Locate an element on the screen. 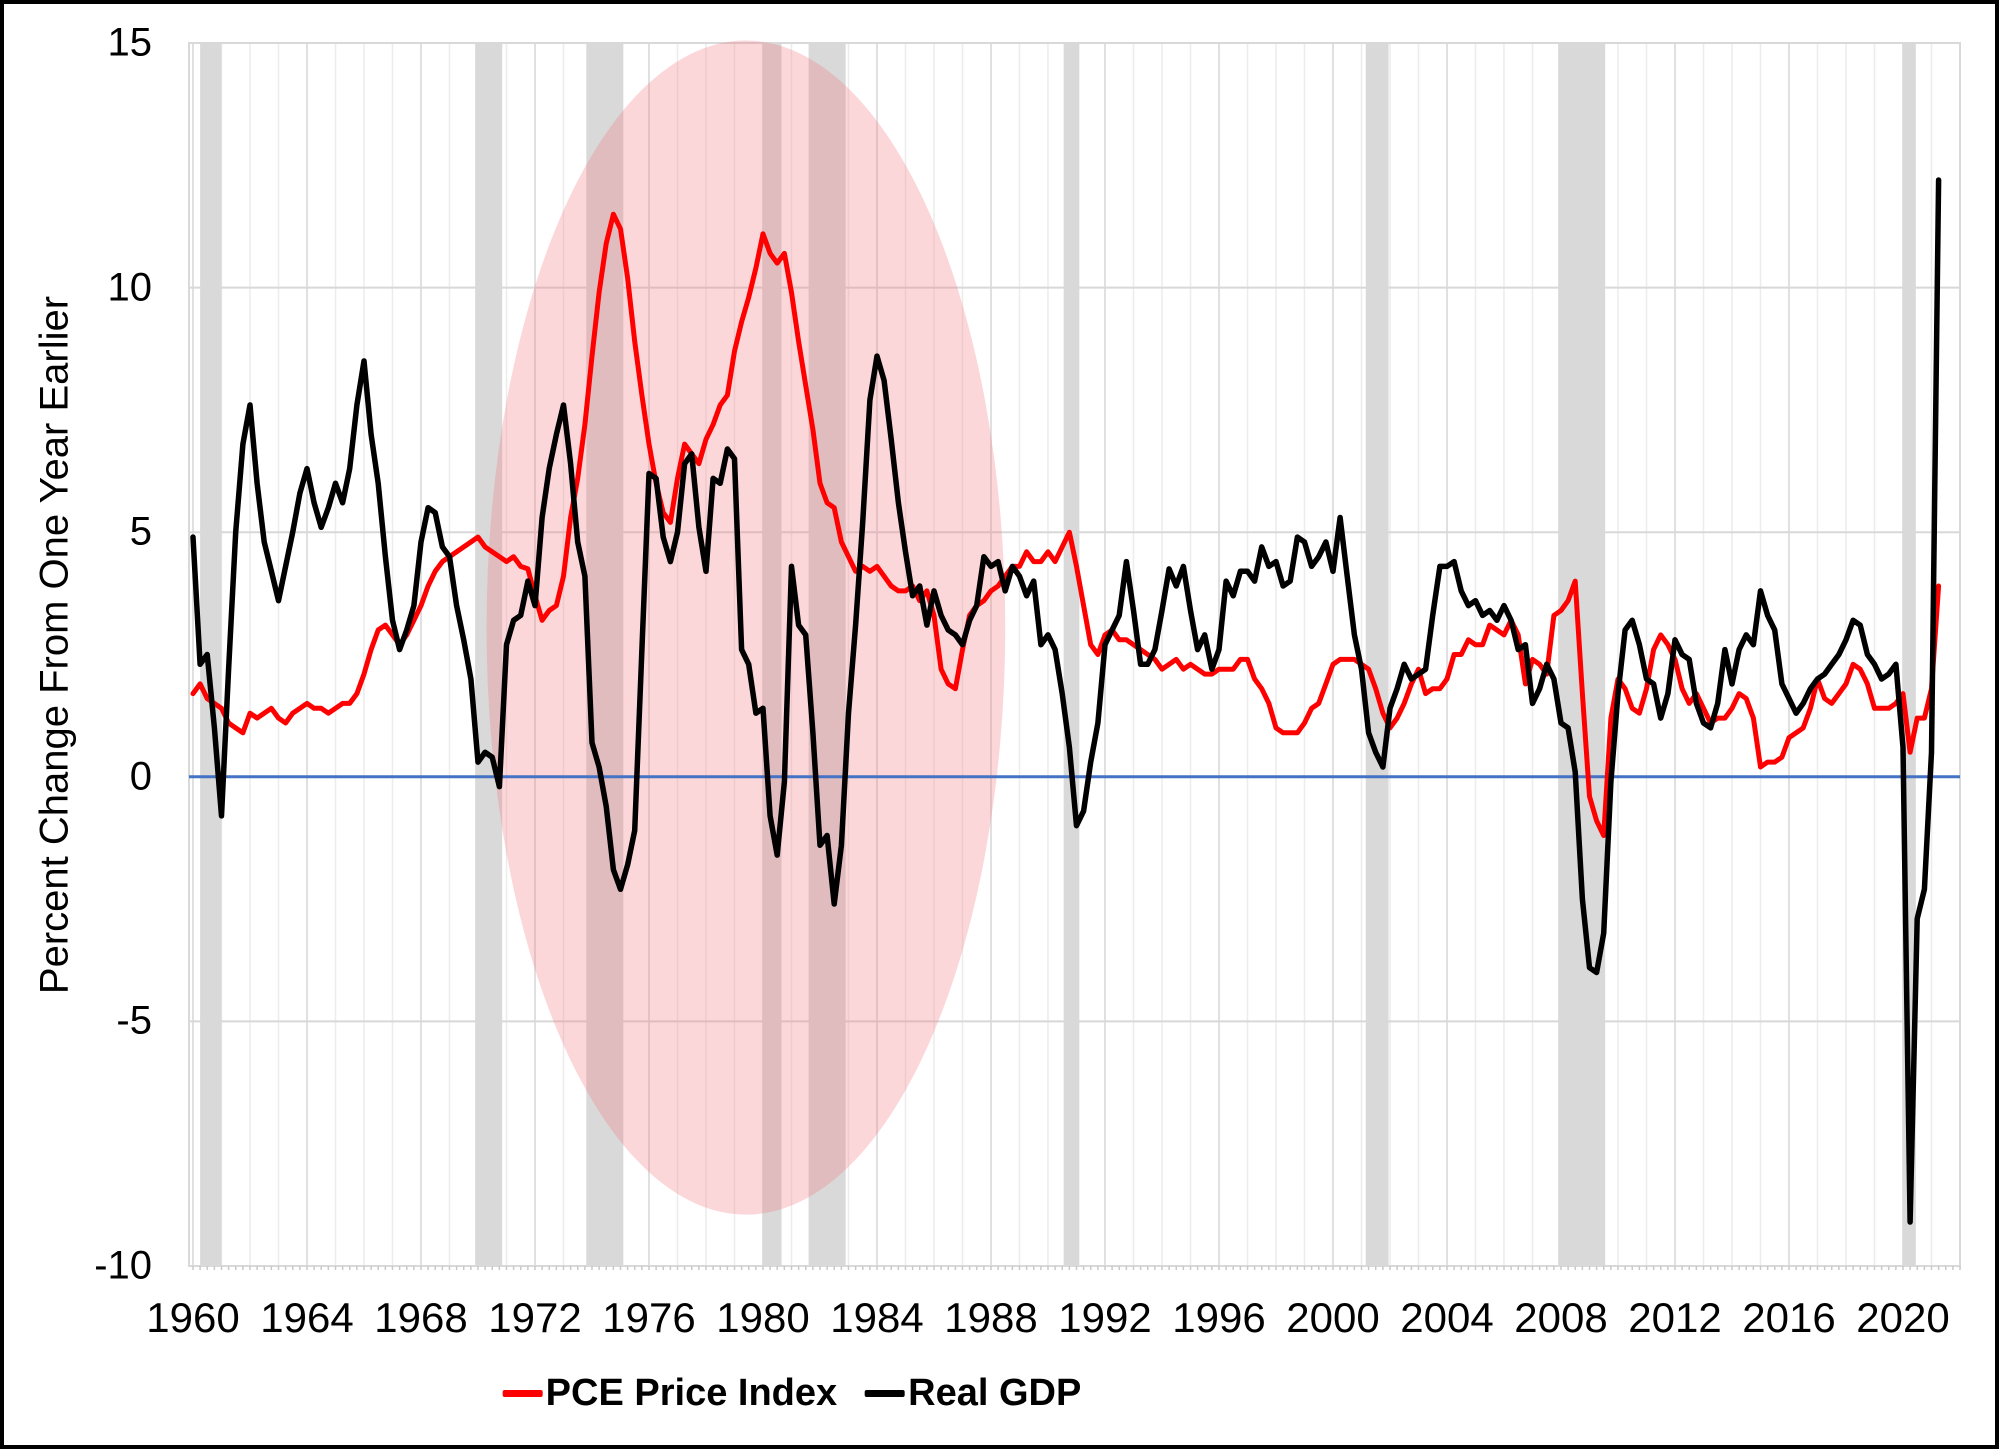  x-tick-label: 1984 is located at coordinates (877, 1317).